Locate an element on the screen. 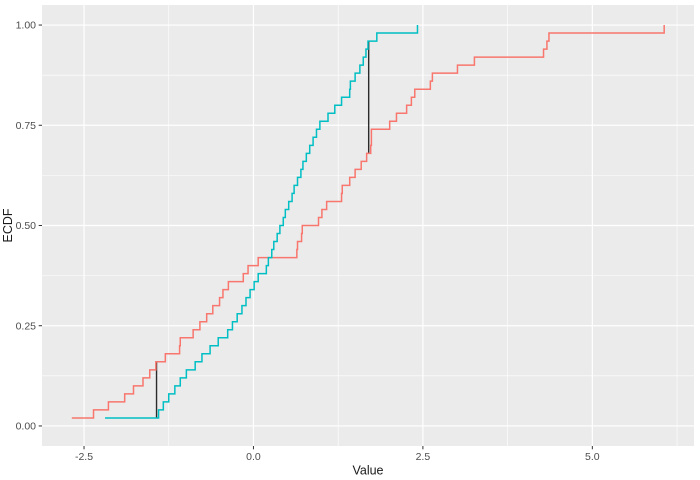  y-axis-title: ECDF is located at coordinates (8, 225).